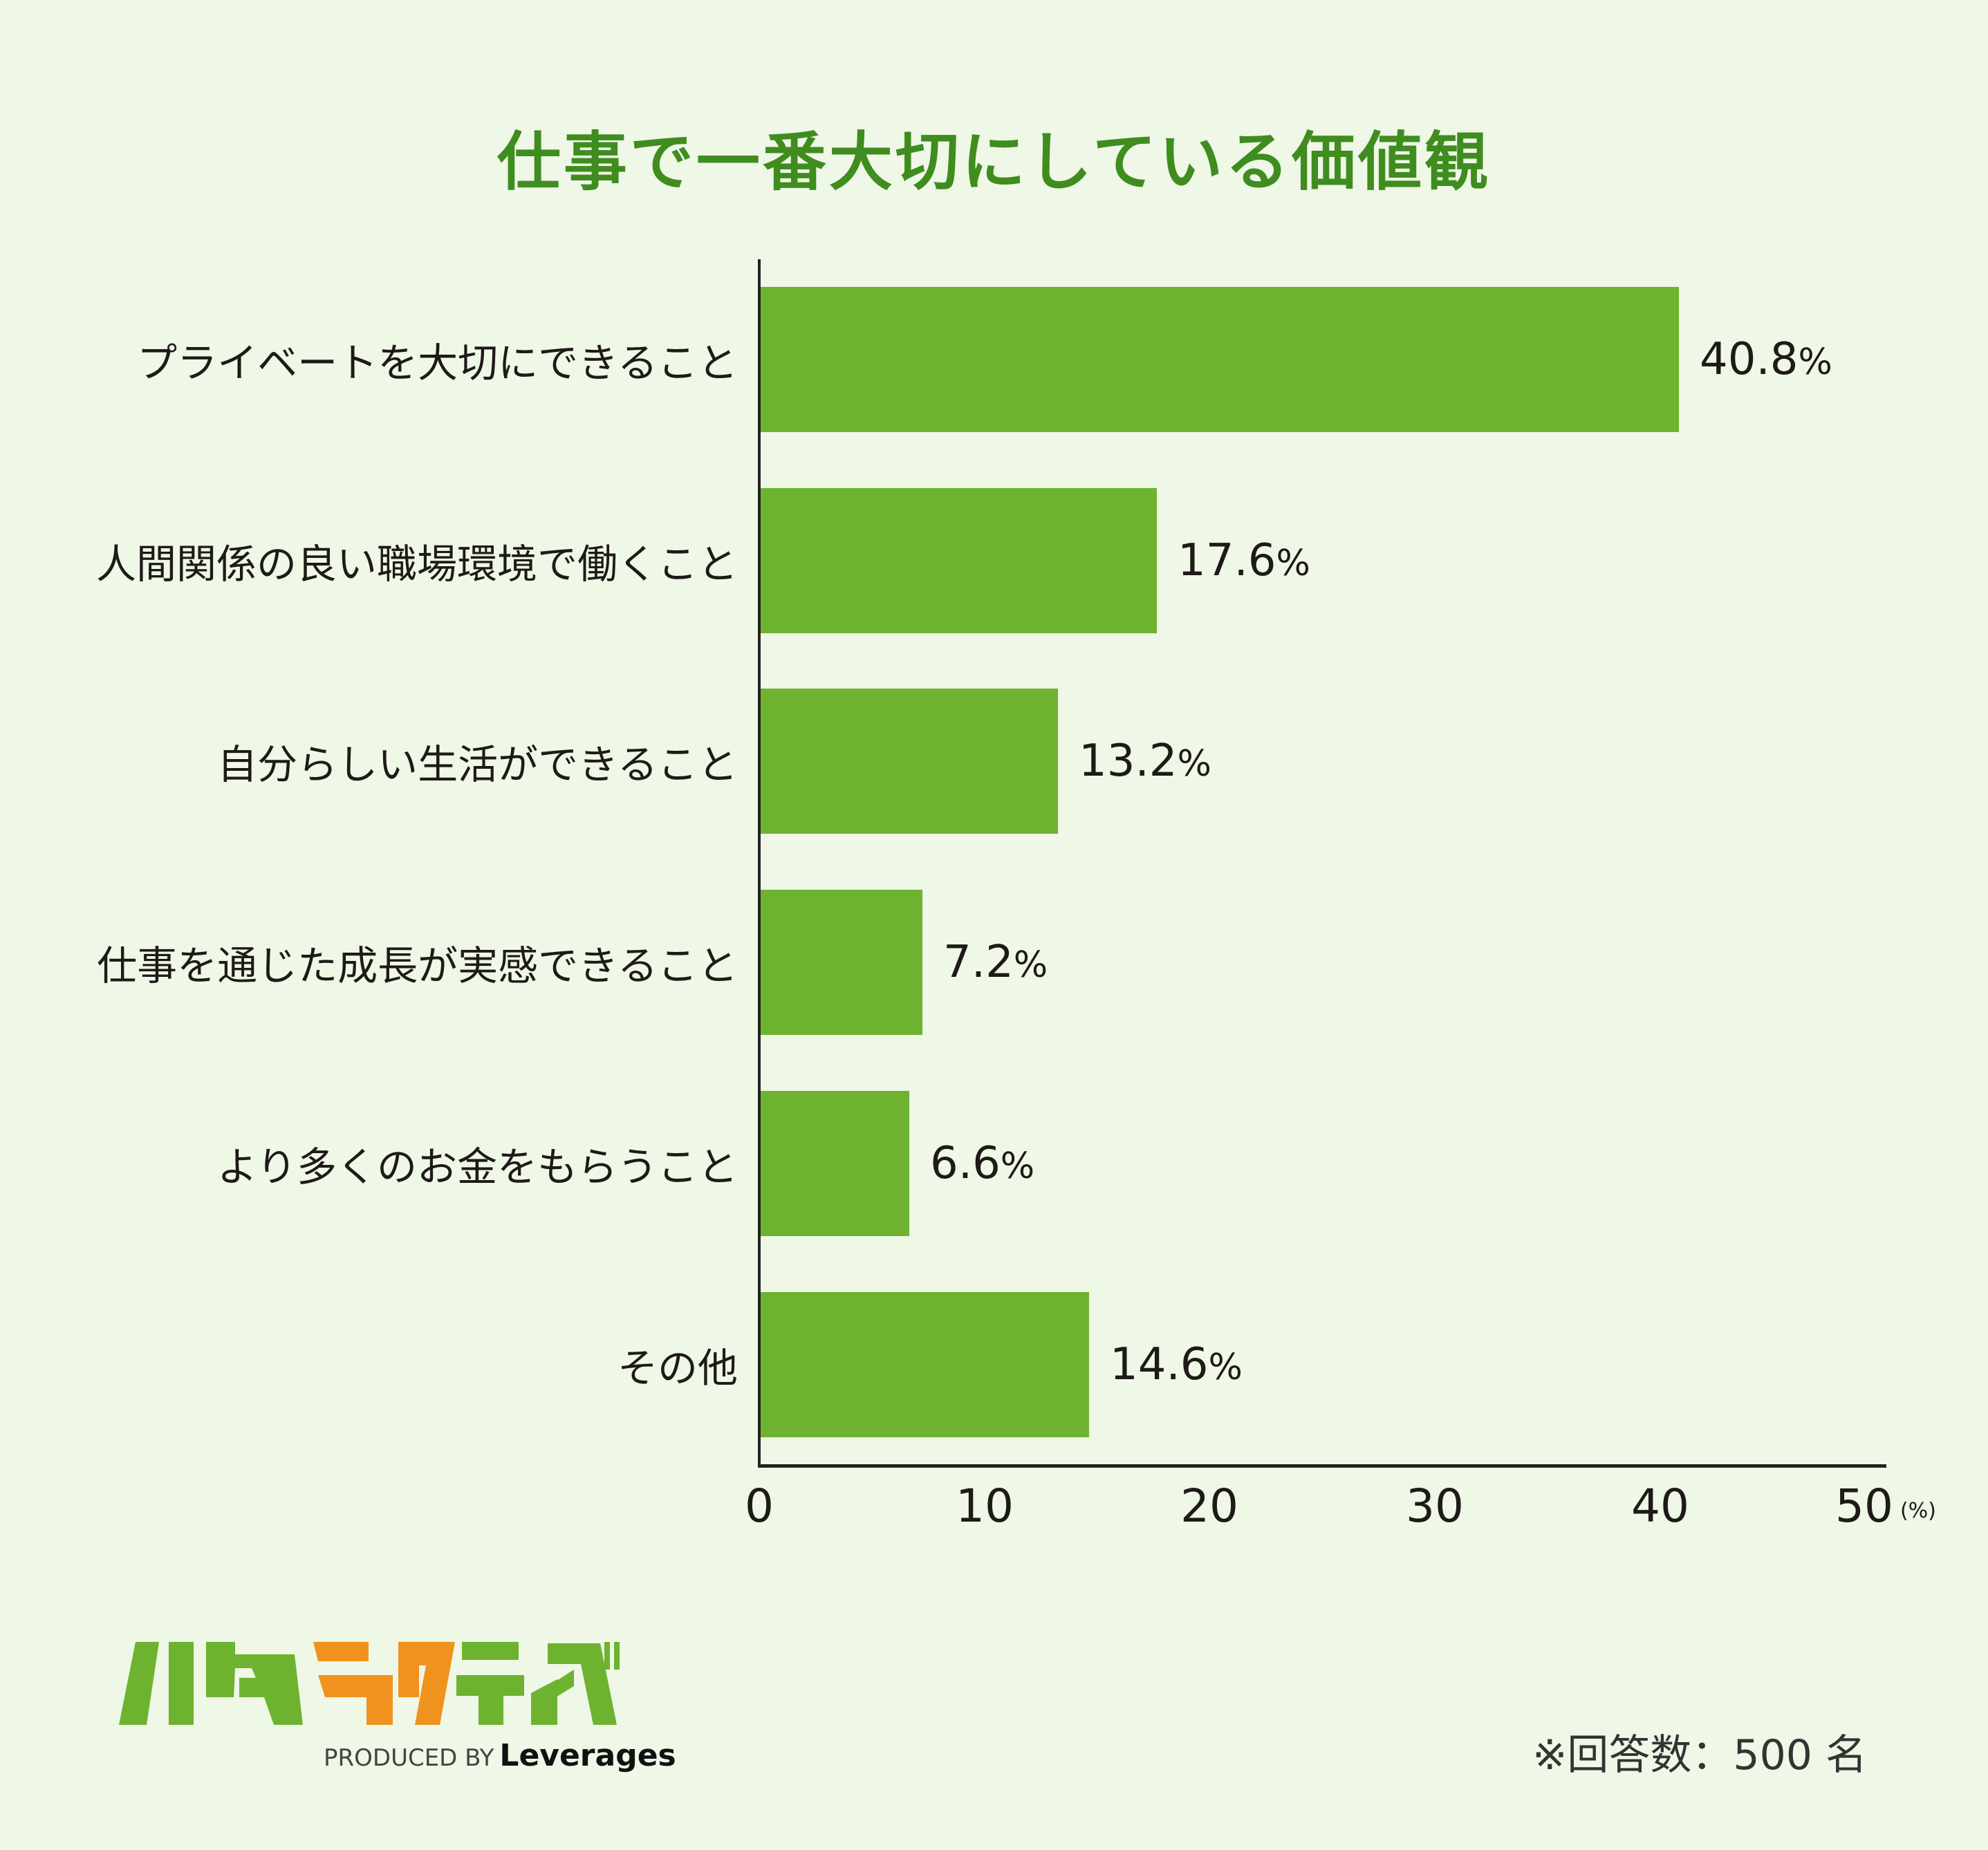 The image size is (1988, 1850). What do you see at coordinates (677, 1369) in the screenshot?
I see `category-label: その他` at bounding box center [677, 1369].